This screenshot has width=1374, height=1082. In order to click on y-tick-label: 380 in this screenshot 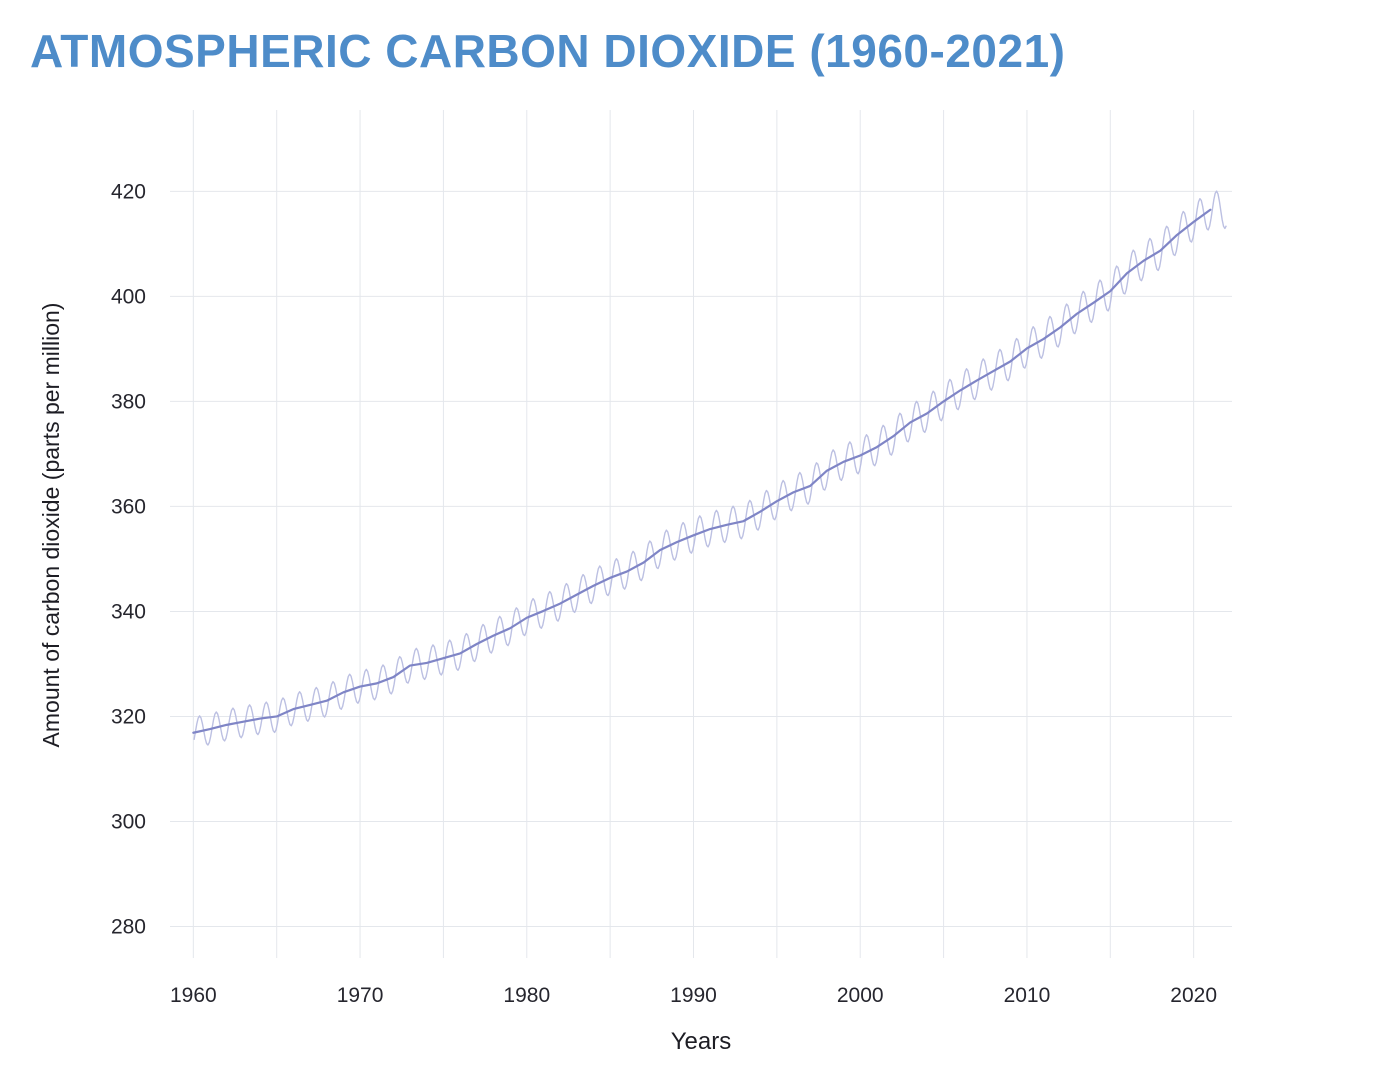, I will do `click(128, 401)`.